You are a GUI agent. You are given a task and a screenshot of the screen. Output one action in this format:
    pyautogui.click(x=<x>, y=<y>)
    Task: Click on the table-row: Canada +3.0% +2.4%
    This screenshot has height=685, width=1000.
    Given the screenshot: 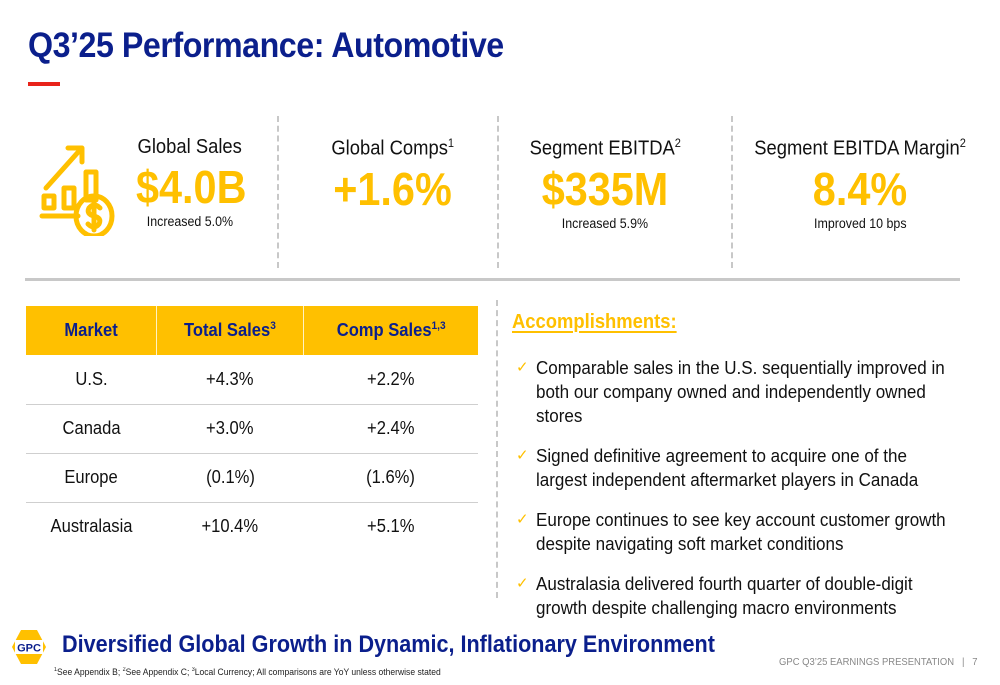 What is the action you would take?
    pyautogui.click(x=252, y=429)
    